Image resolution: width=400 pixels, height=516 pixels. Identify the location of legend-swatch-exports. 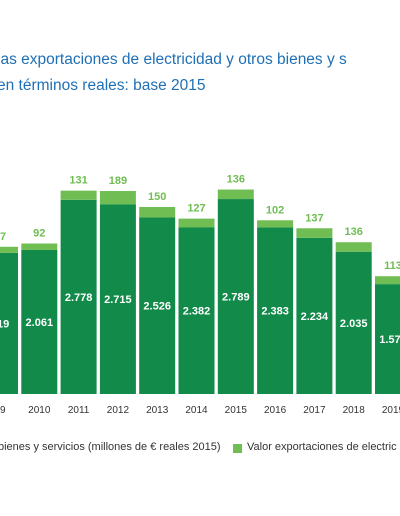
(237, 448).